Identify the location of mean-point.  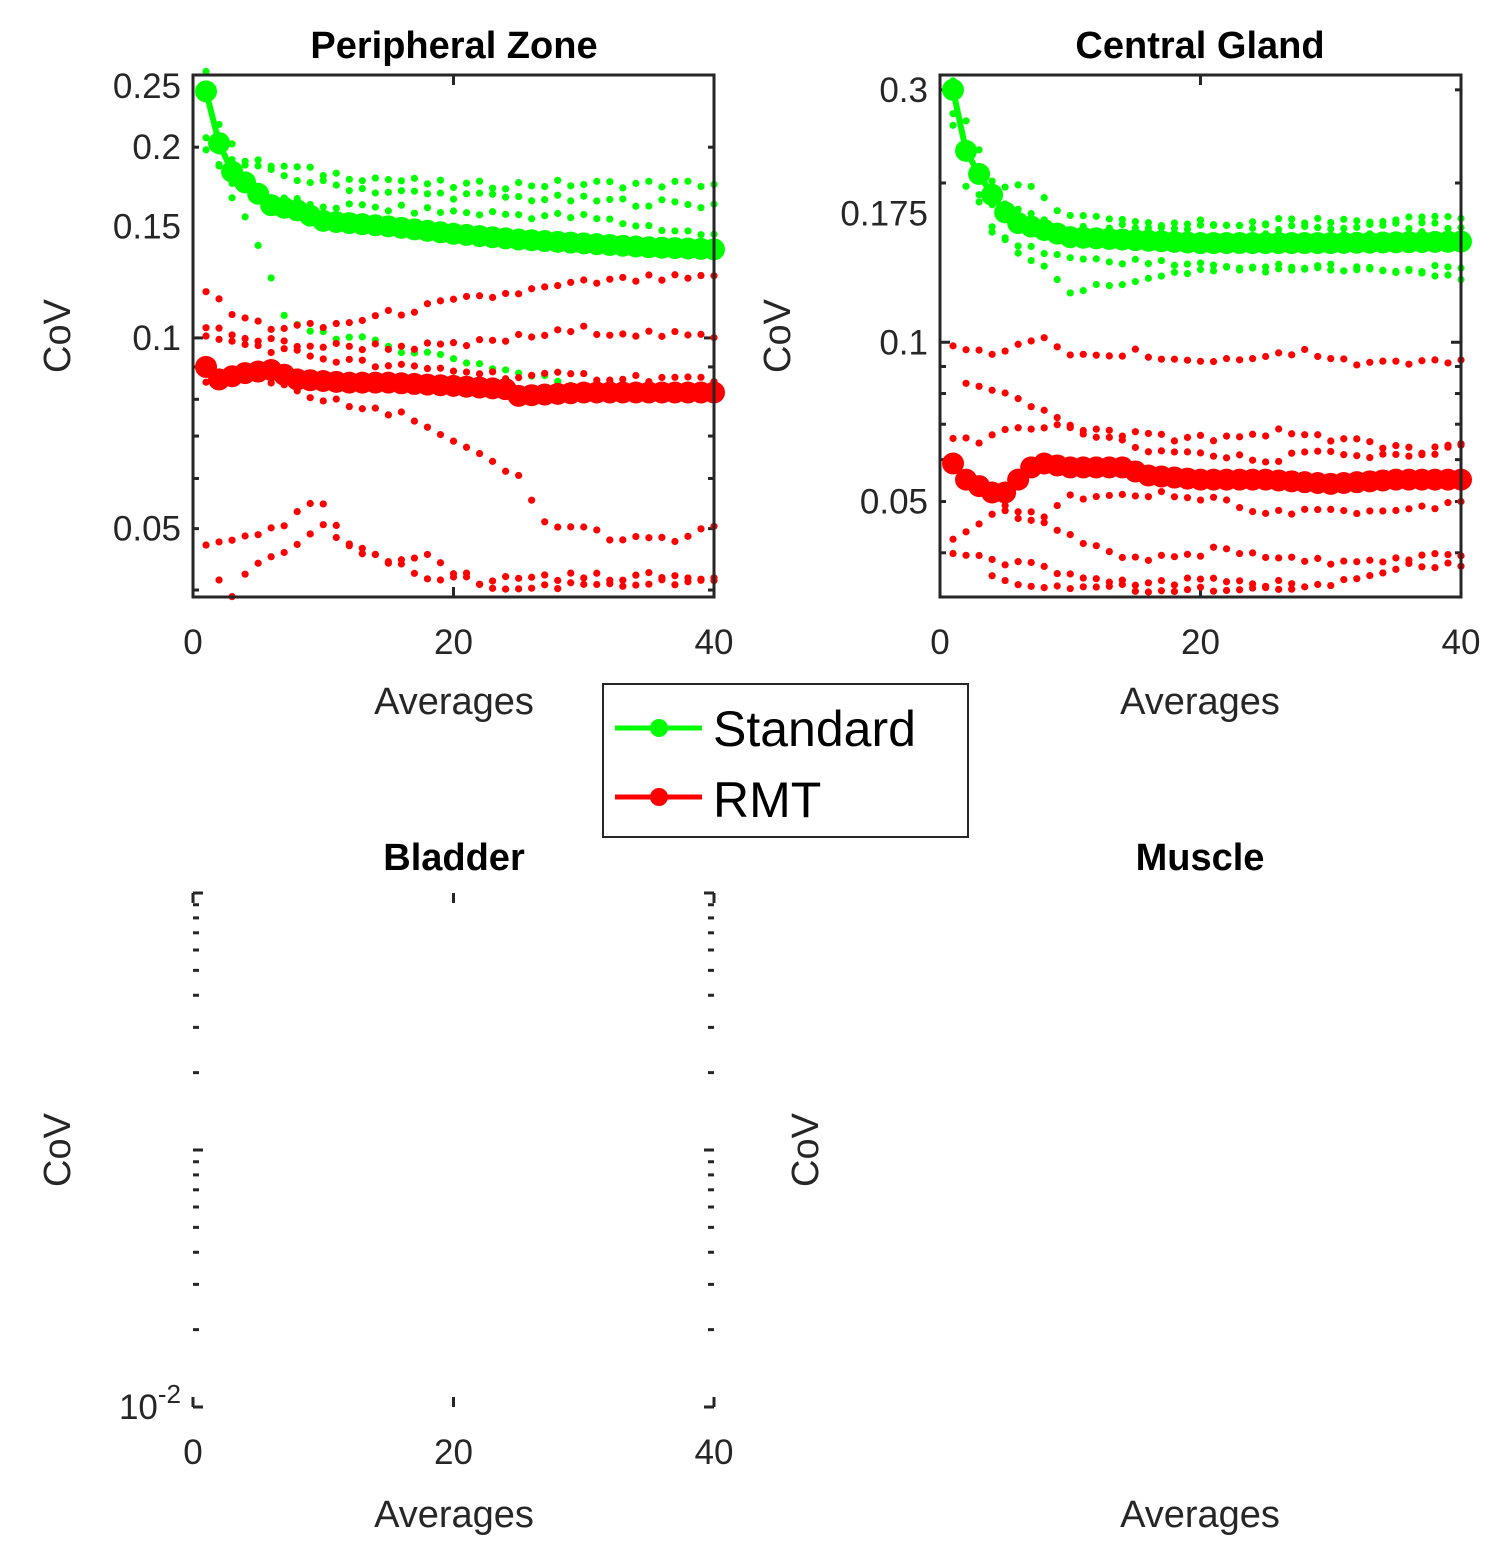
(966, 150).